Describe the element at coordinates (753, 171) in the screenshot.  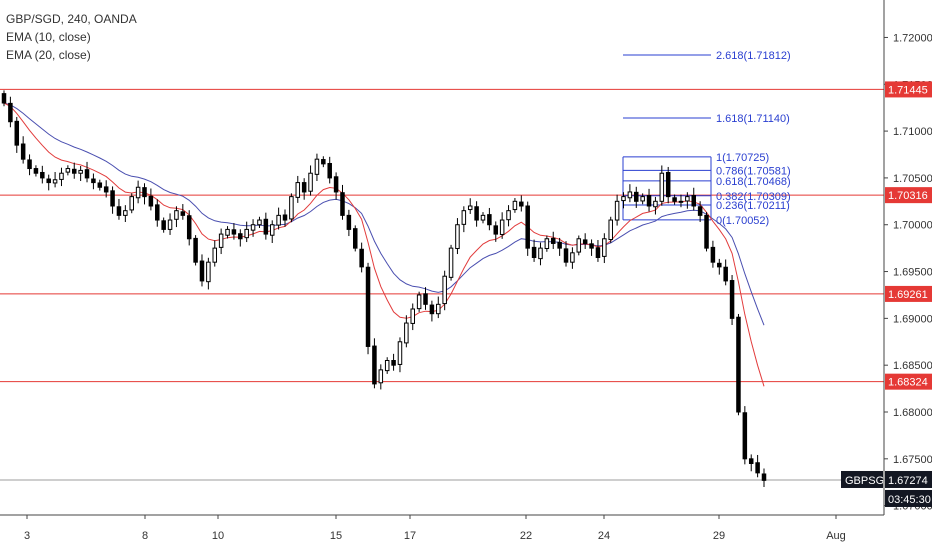
I see `fib-level-label: 0.786(1.70581)` at that location.